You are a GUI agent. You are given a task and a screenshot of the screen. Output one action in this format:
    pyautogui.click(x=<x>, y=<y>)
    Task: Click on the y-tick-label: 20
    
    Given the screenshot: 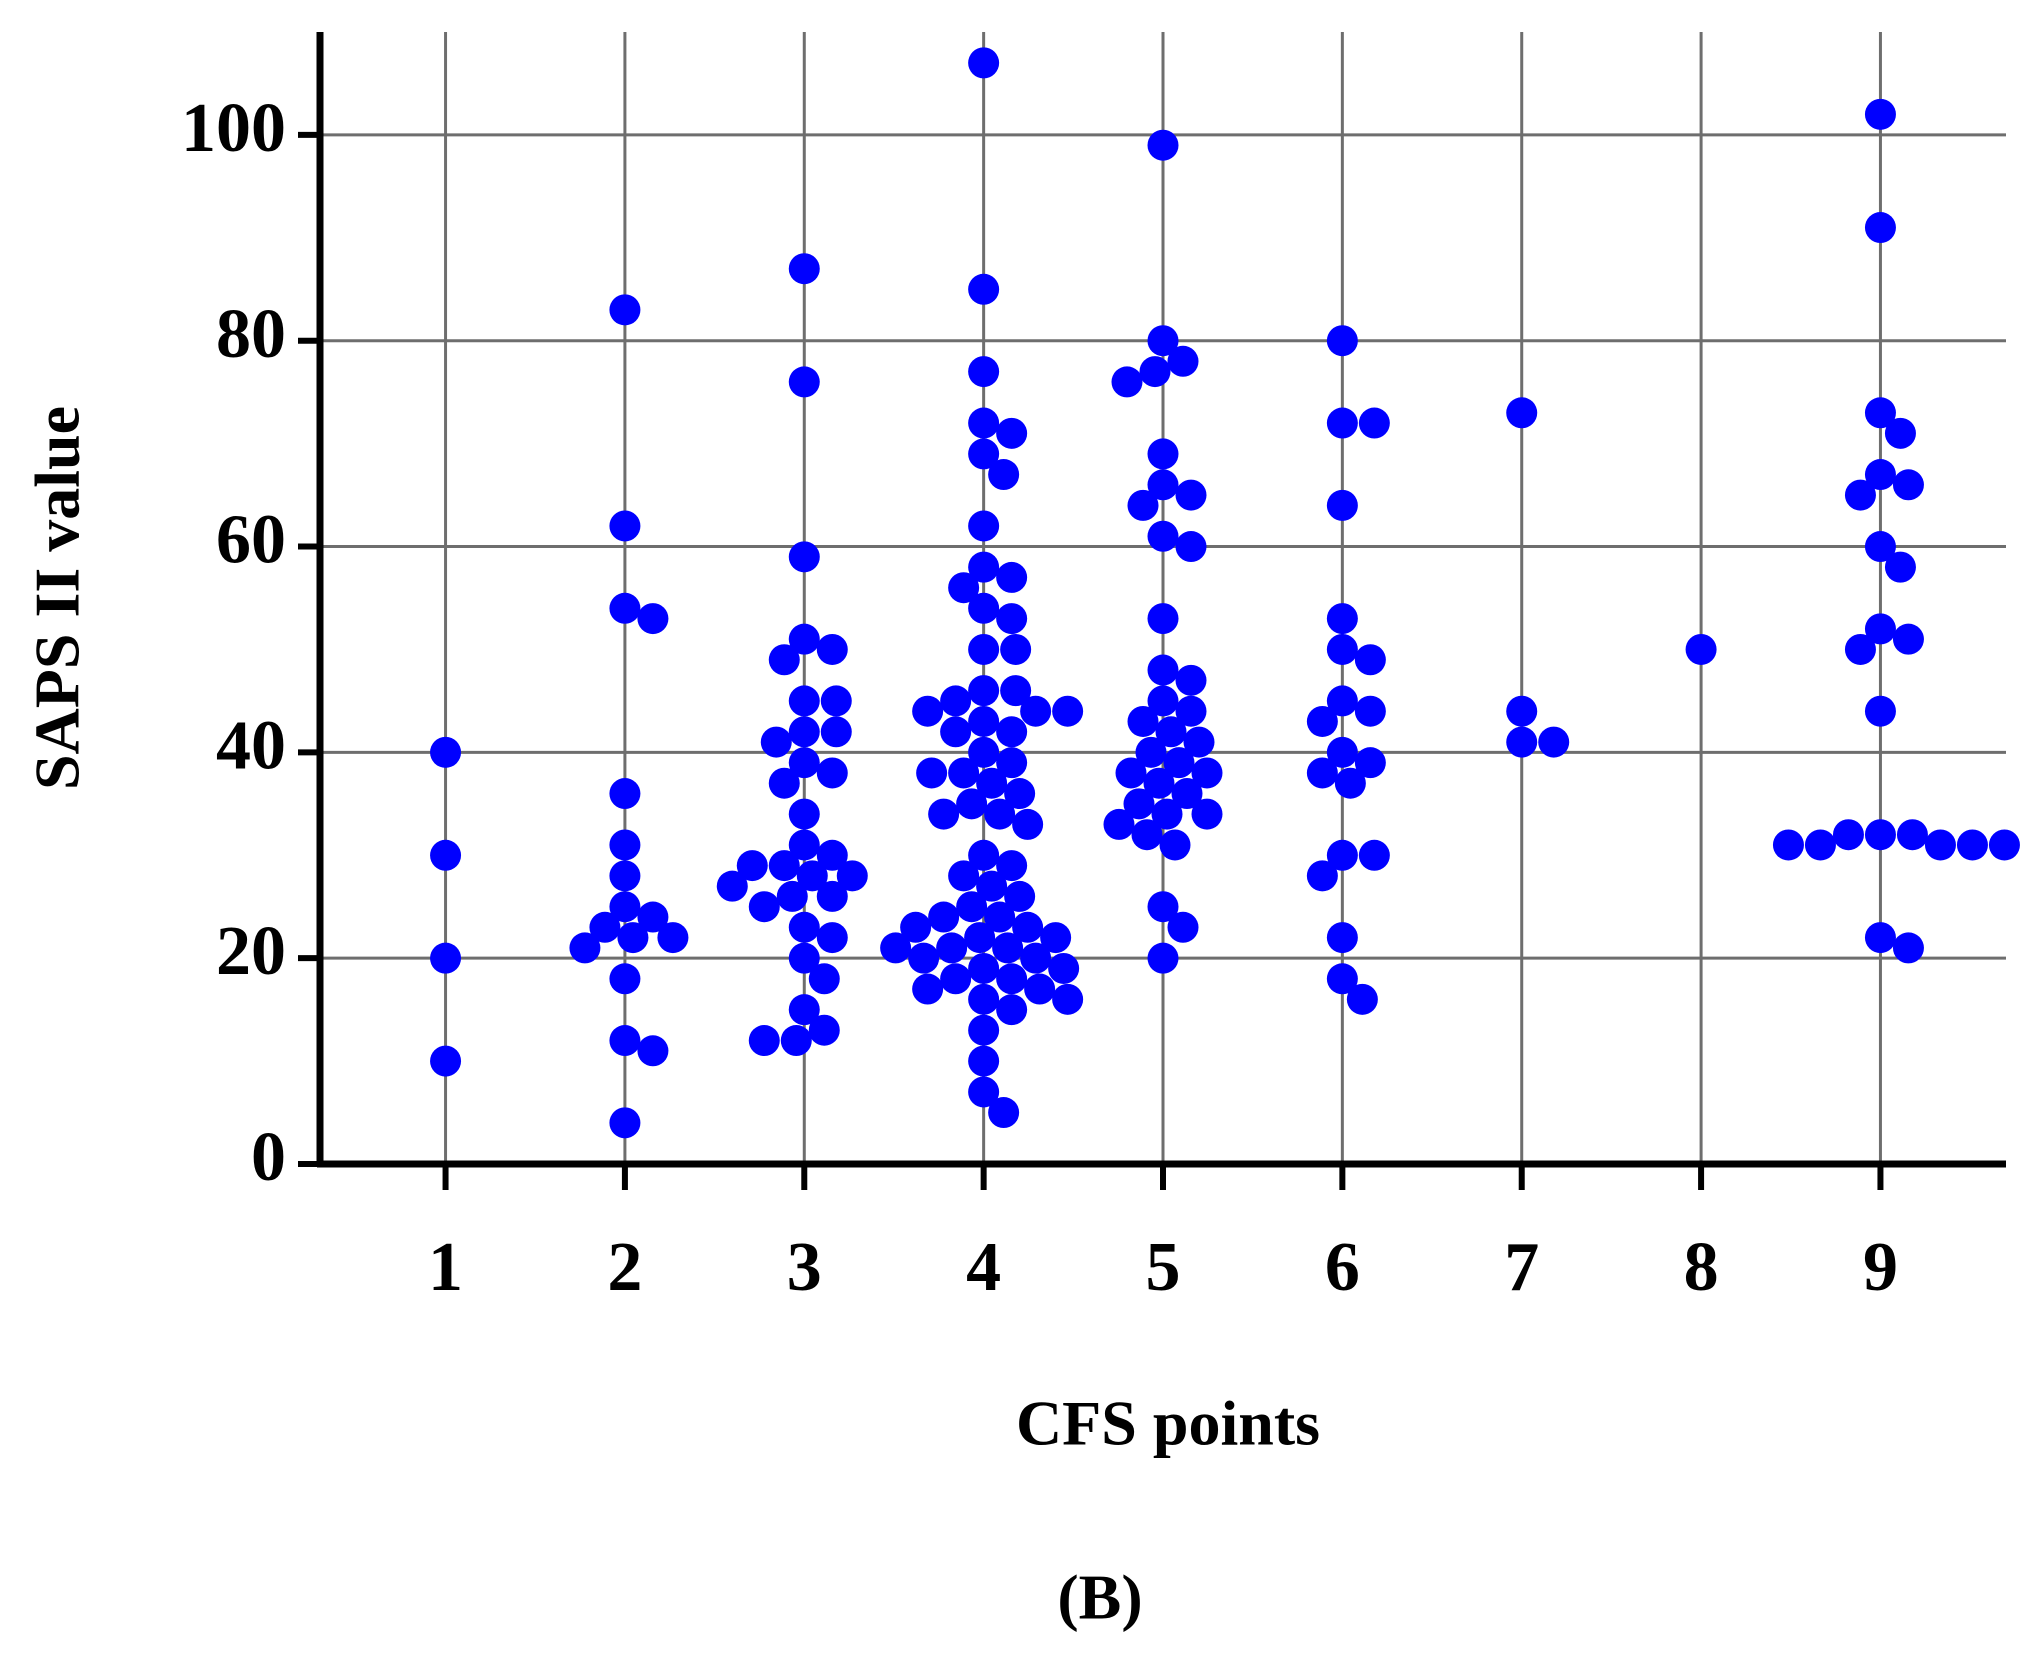 What is the action you would take?
    pyautogui.click(x=251, y=951)
    